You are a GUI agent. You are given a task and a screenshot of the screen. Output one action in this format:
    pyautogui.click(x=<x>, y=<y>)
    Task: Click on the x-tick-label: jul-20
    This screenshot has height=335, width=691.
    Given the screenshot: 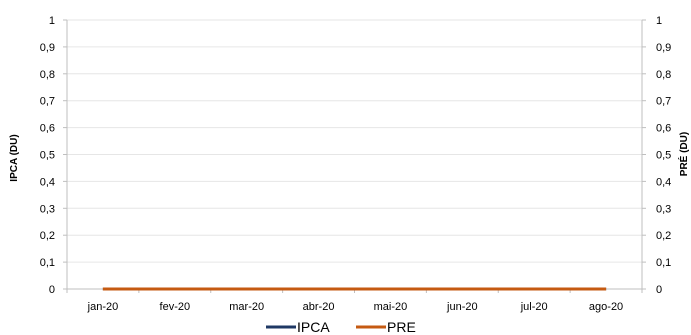 What is the action you would take?
    pyautogui.click(x=534, y=307)
    